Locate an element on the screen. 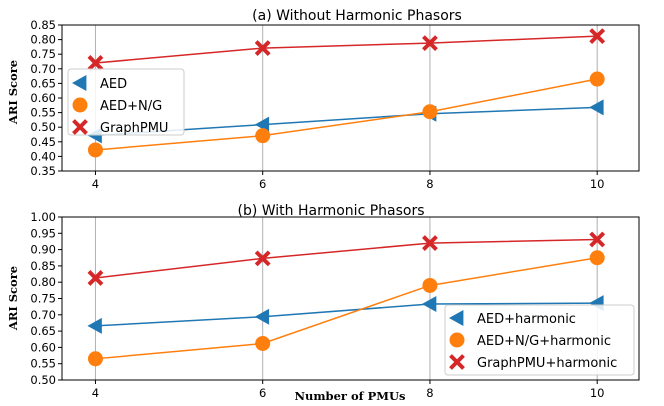 The width and height of the screenshot is (664, 406). y-tick-label: 0.90 is located at coordinates (43, 250).